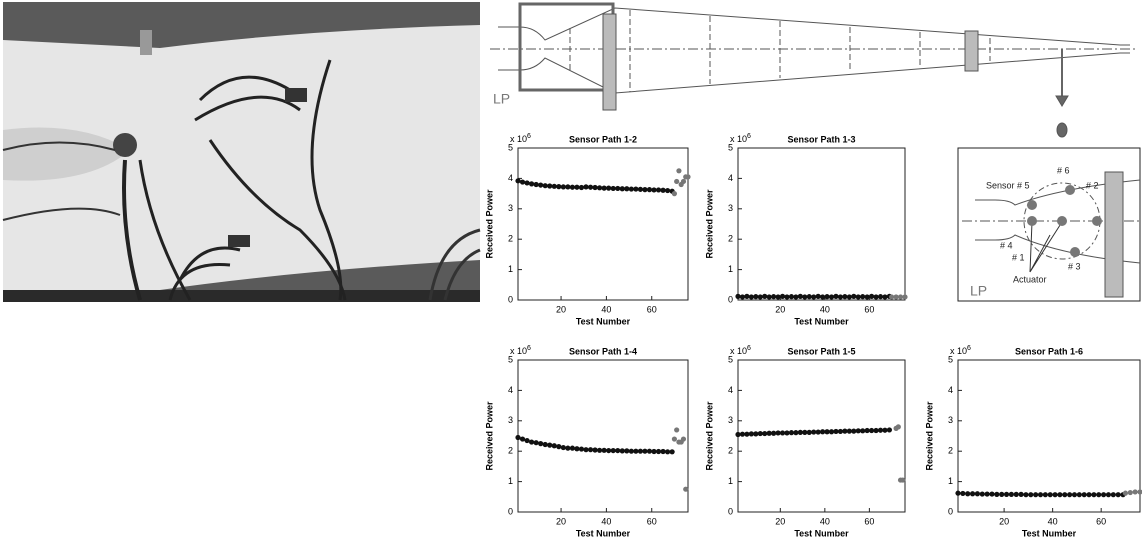  What do you see at coordinates (730, 481) in the screenshot?
I see `y-tick-label: 1` at bounding box center [730, 481].